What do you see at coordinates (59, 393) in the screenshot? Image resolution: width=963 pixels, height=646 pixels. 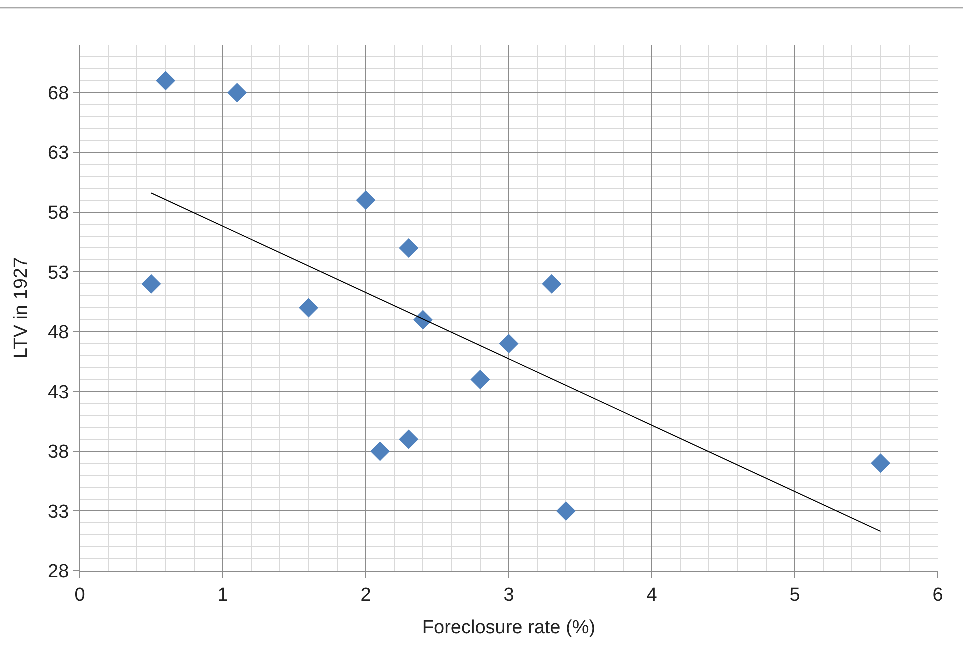 I see `y-tick-label: 43` at bounding box center [59, 393].